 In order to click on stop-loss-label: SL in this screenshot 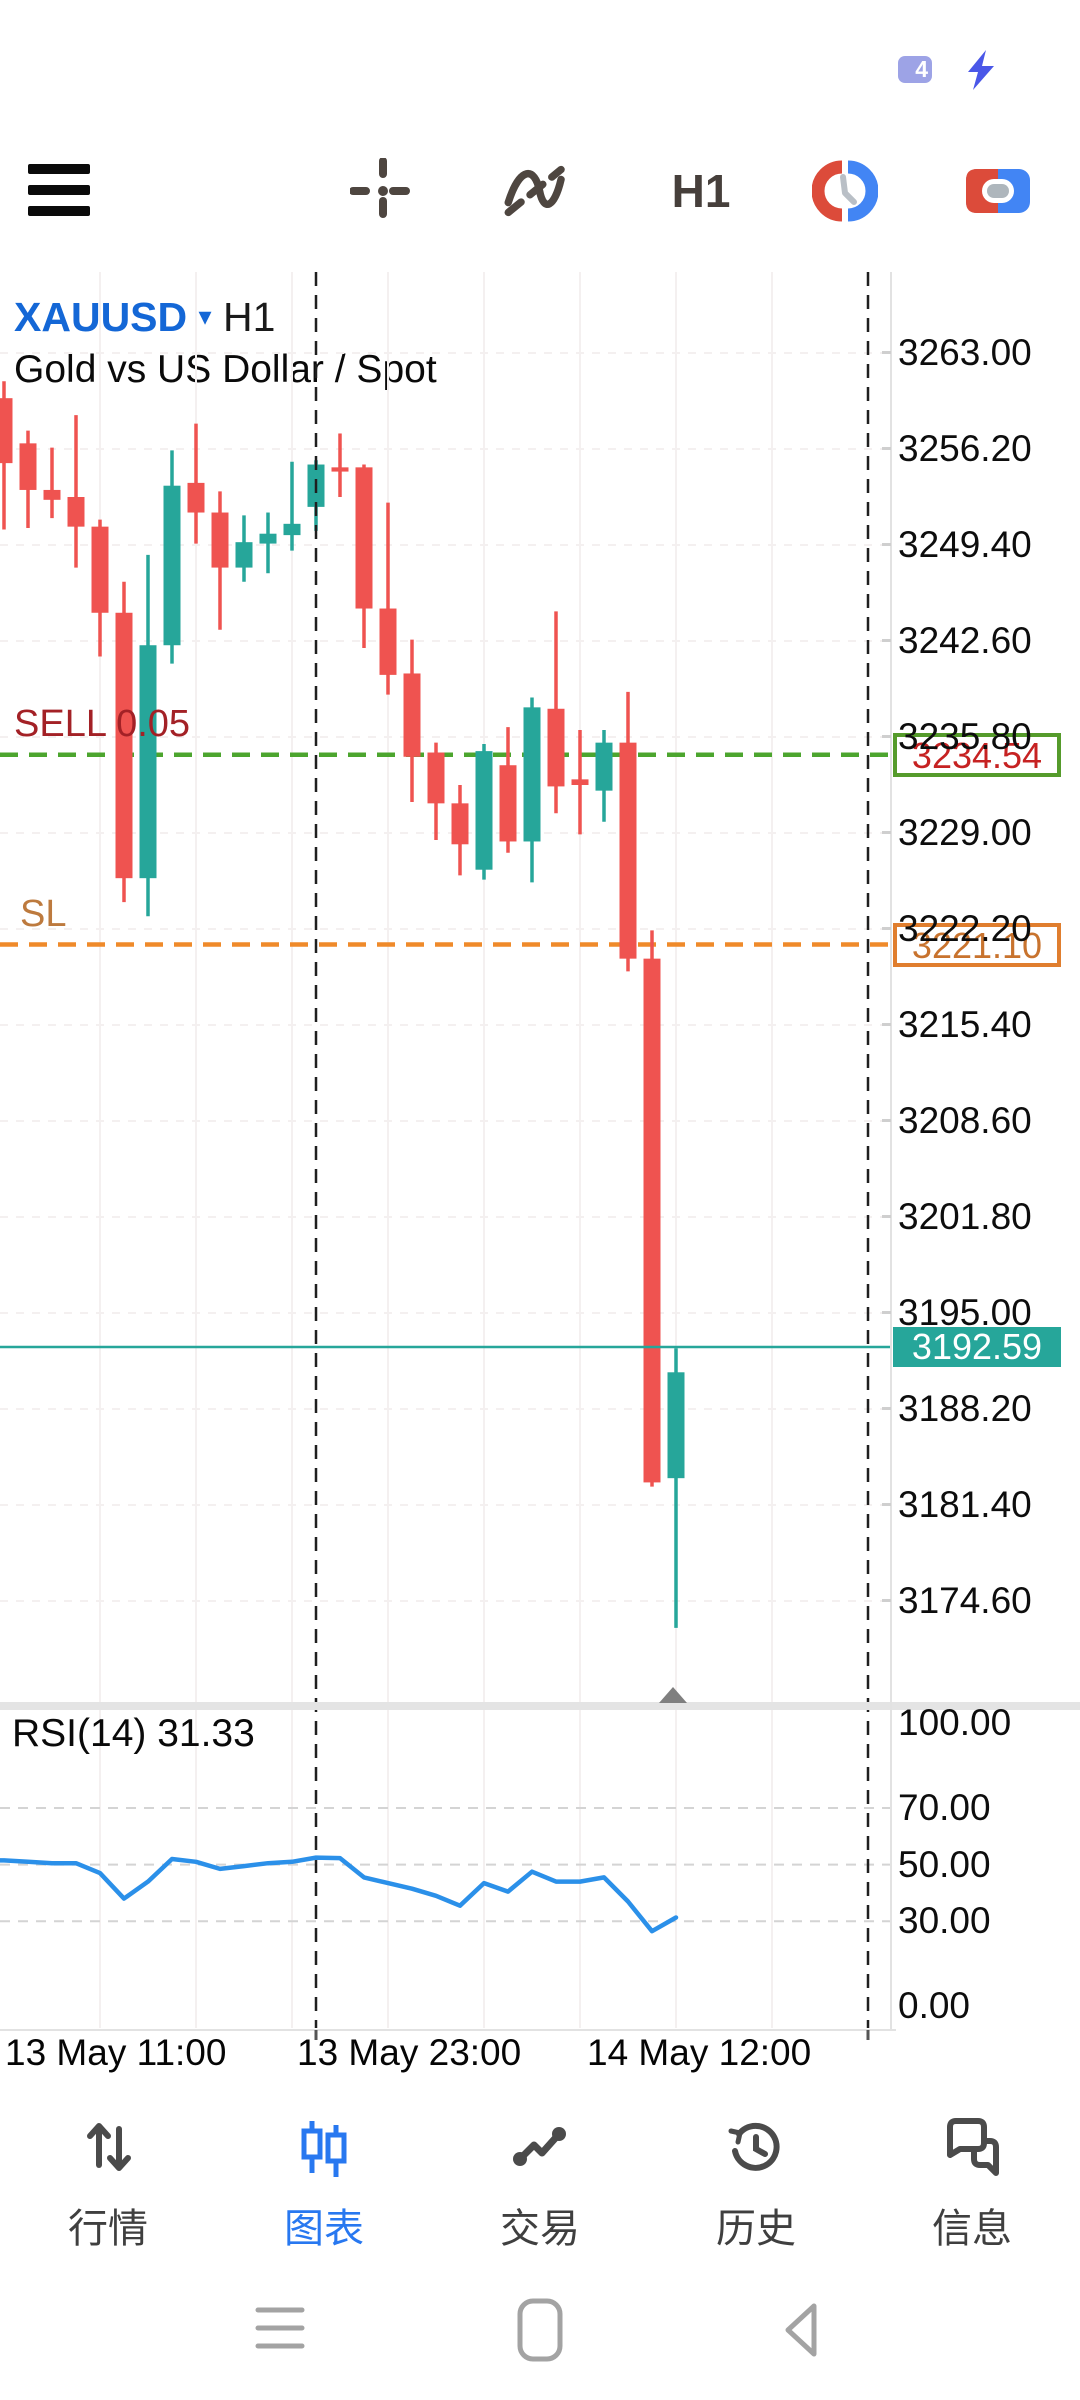, I will do `click(43, 913)`.